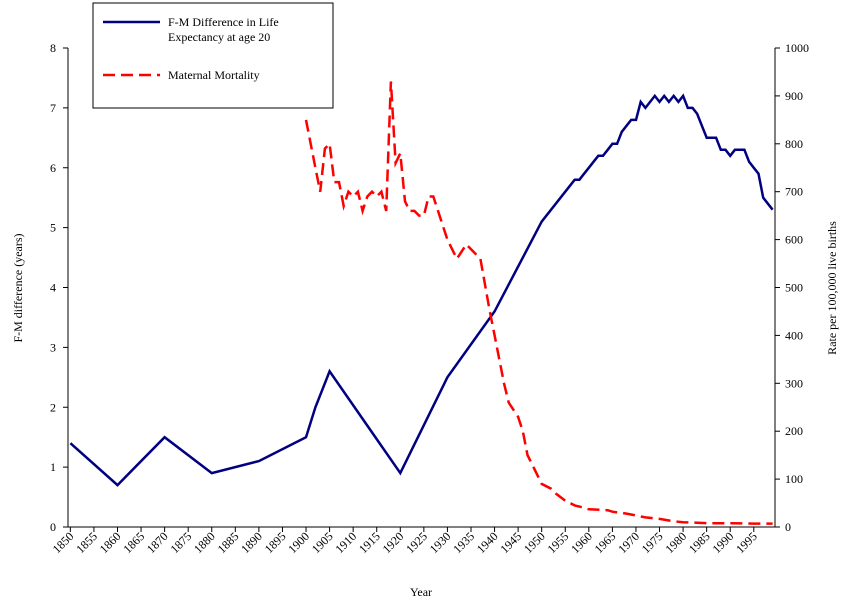  What do you see at coordinates (157, 542) in the screenshot?
I see `x-tick-label: 1870` at bounding box center [157, 542].